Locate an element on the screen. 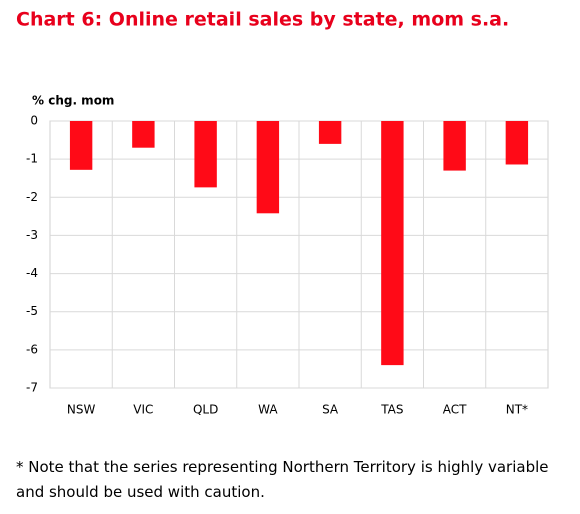  y-tick-label: -5 is located at coordinates (32, 311).